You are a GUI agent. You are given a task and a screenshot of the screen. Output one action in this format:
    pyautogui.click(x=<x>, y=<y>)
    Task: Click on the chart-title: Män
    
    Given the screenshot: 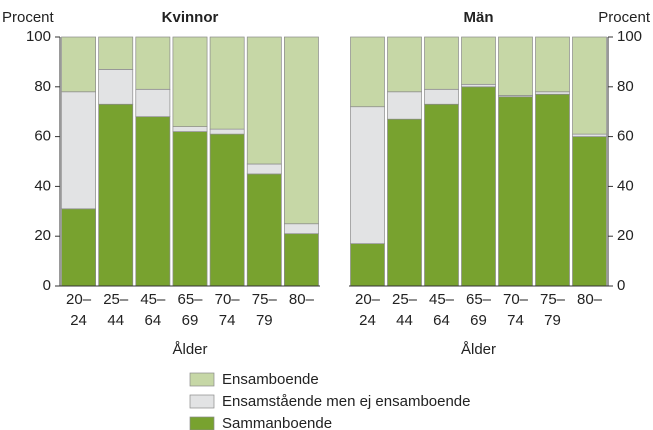 What is the action you would take?
    pyautogui.click(x=479, y=17)
    